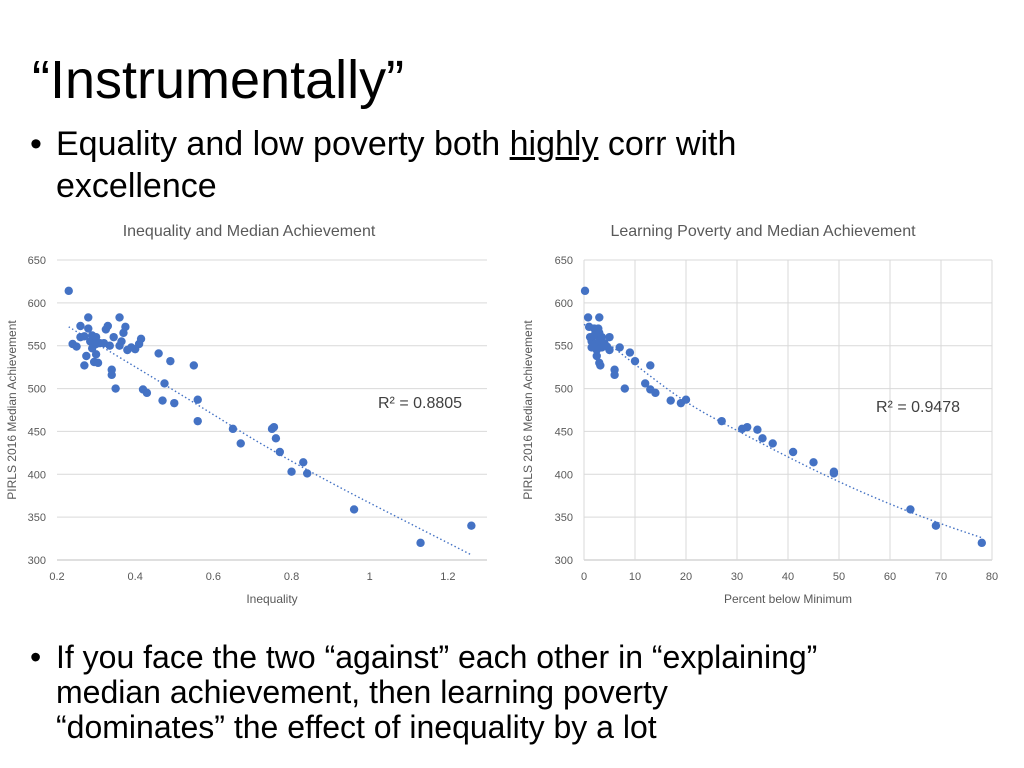 The height and width of the screenshot is (768, 1024). I want to click on chart-title: Inequality and Median Achievement, so click(249, 231).